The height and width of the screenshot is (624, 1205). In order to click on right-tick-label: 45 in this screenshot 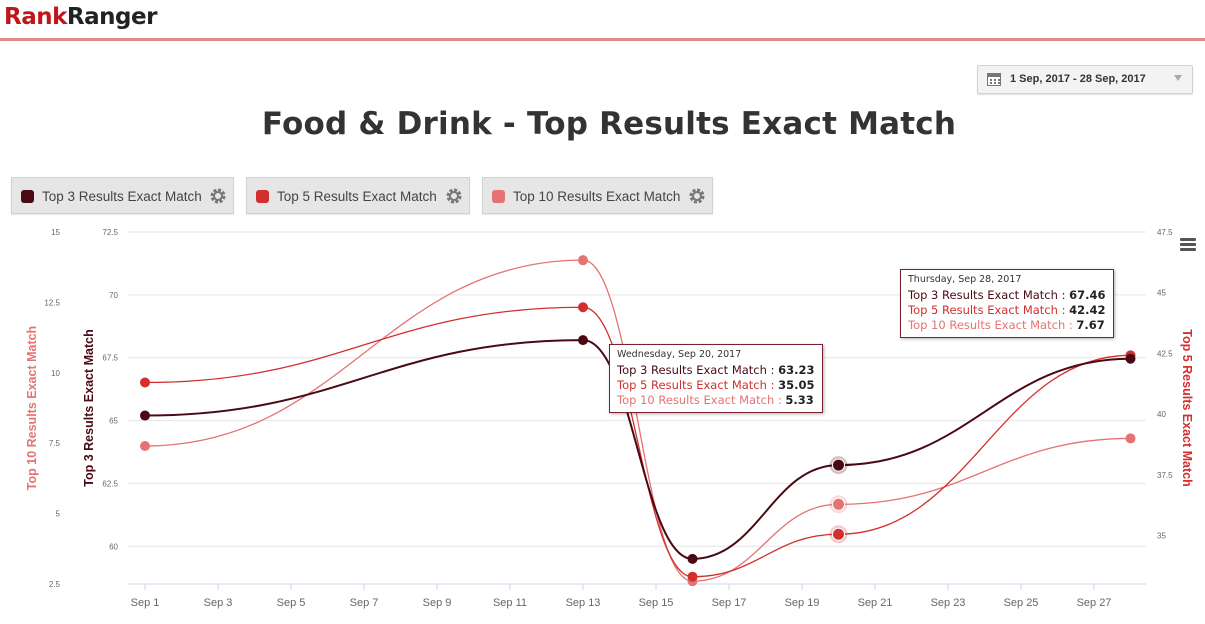, I will do `click(1161, 293)`.